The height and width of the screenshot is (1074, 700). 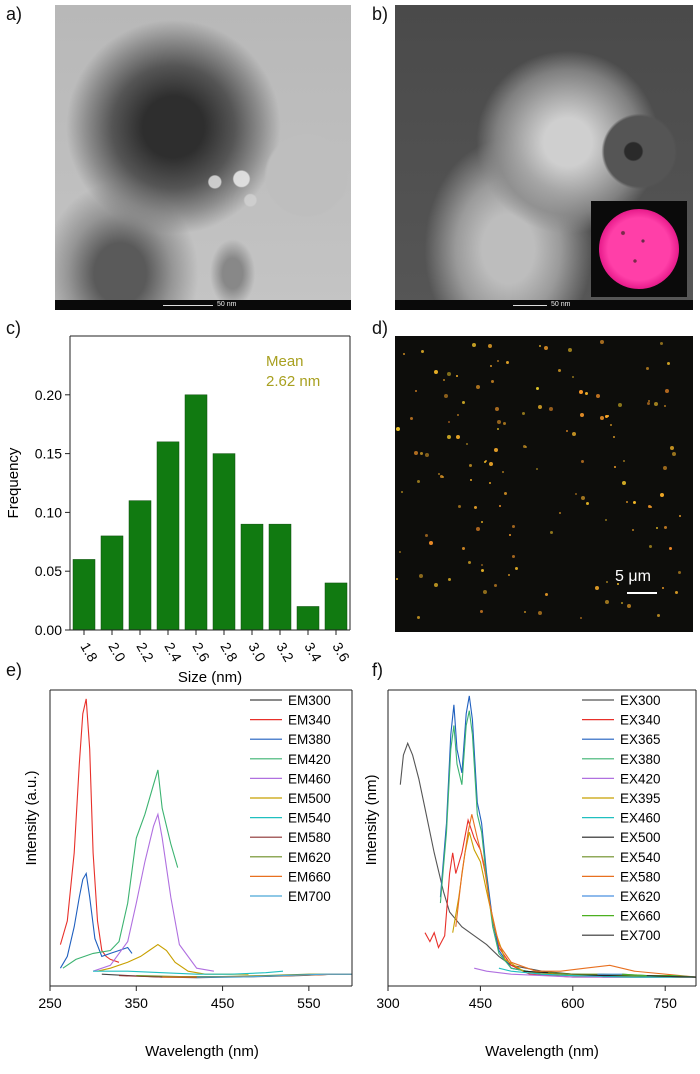 What do you see at coordinates (203, 157) in the screenshot?
I see `tem-image-a: 50 nm` at bounding box center [203, 157].